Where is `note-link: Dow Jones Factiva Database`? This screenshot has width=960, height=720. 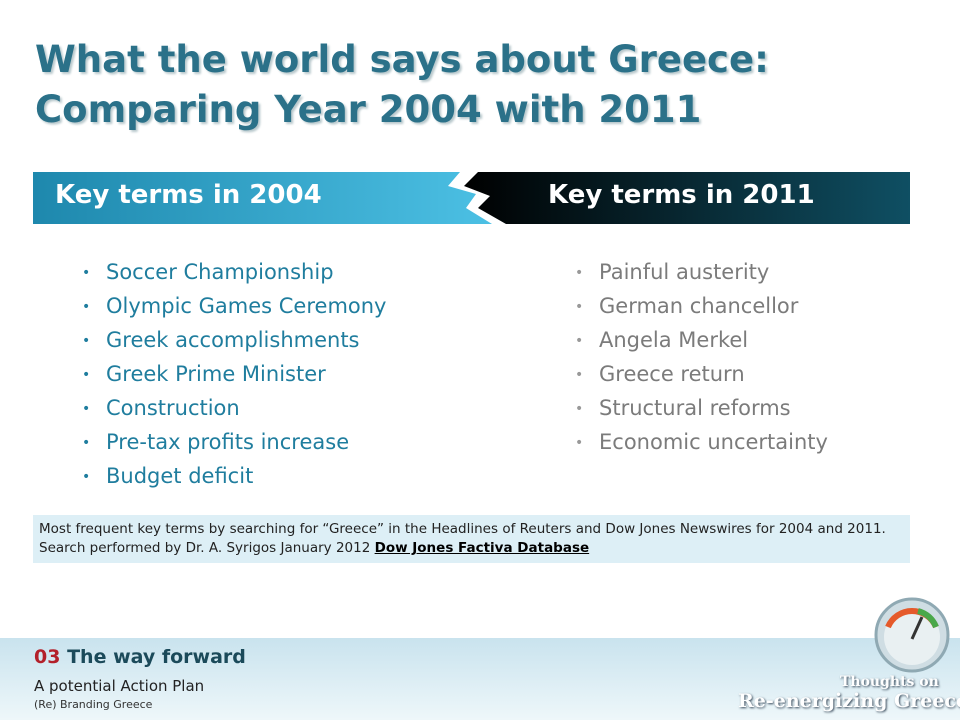 note-link: Dow Jones Factiva Database is located at coordinates (482, 548).